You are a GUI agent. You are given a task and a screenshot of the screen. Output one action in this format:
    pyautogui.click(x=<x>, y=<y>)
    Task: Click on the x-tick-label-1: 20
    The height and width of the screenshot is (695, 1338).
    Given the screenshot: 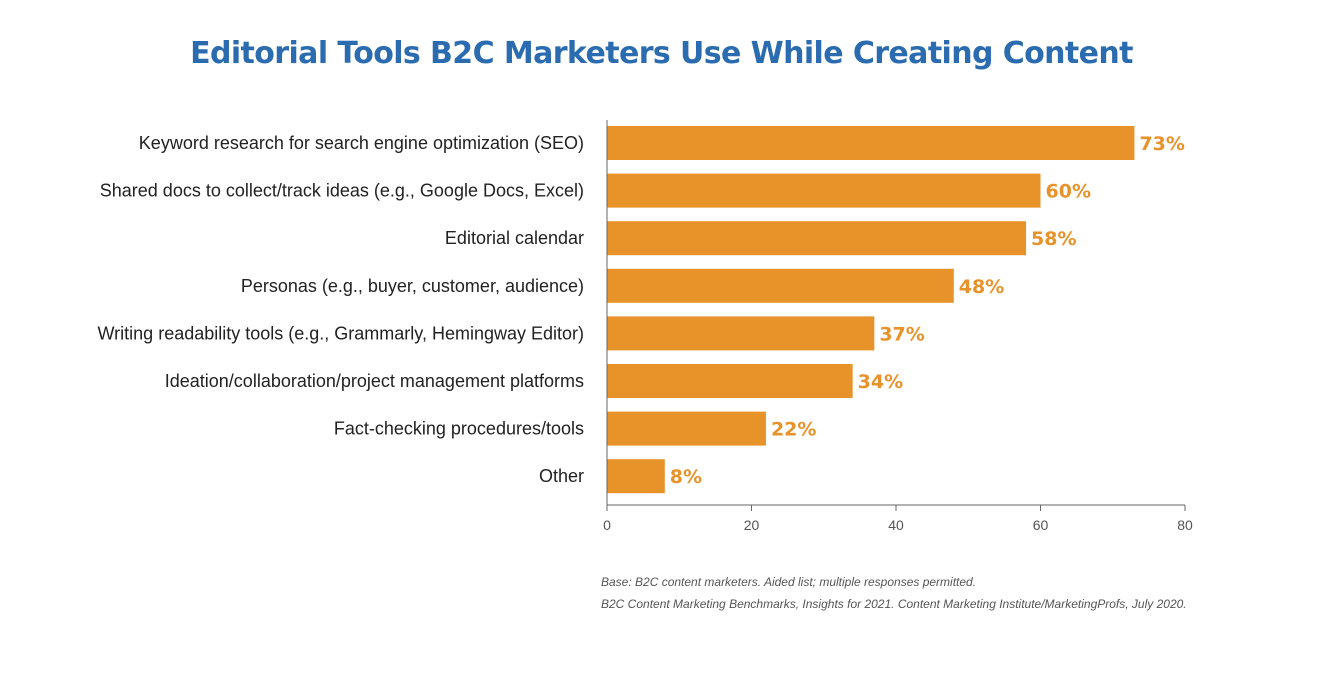 What is the action you would take?
    pyautogui.click(x=752, y=525)
    